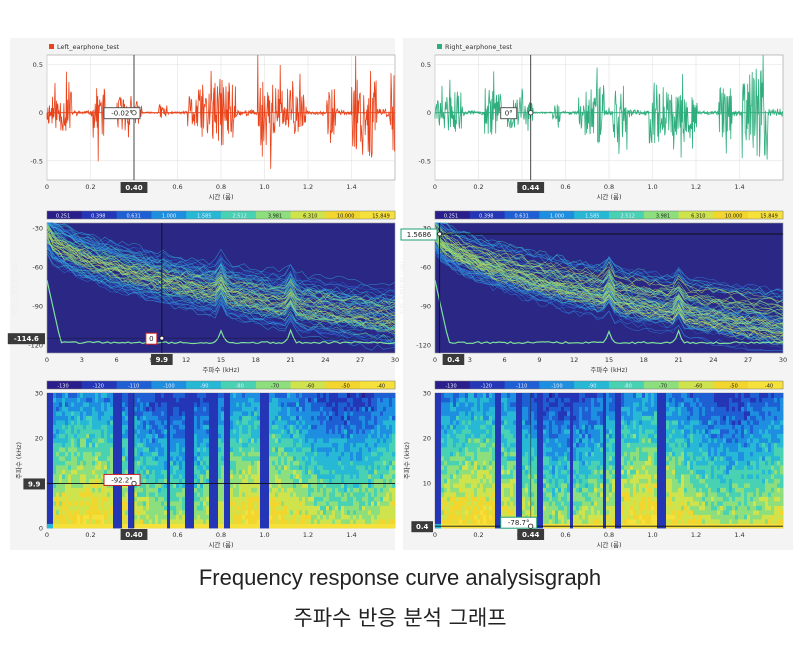 This screenshot has height=665, width=800. What do you see at coordinates (98, 216) in the screenshot?
I see `colorbar-tick-label: 0.398` at bounding box center [98, 216].